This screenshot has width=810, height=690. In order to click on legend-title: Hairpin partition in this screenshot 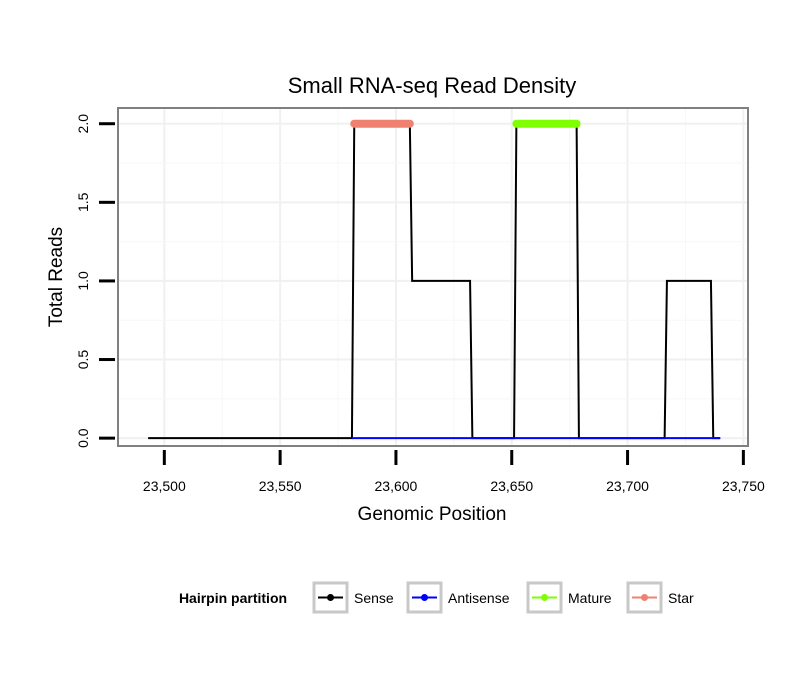, I will do `click(233, 598)`.